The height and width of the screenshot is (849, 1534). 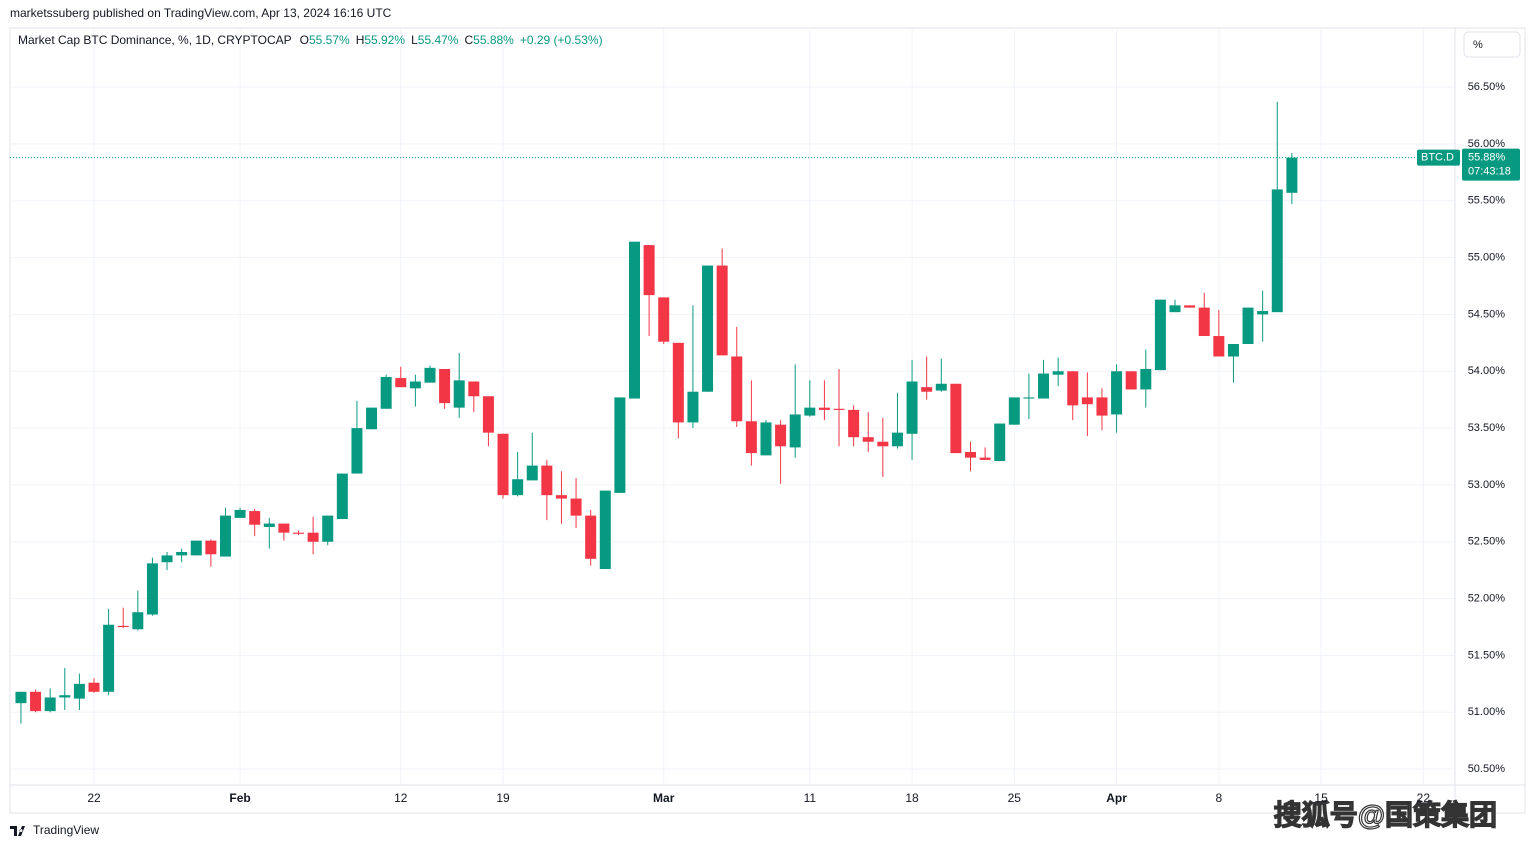 I want to click on y-tick-label: 52.50%, so click(x=1487, y=542).